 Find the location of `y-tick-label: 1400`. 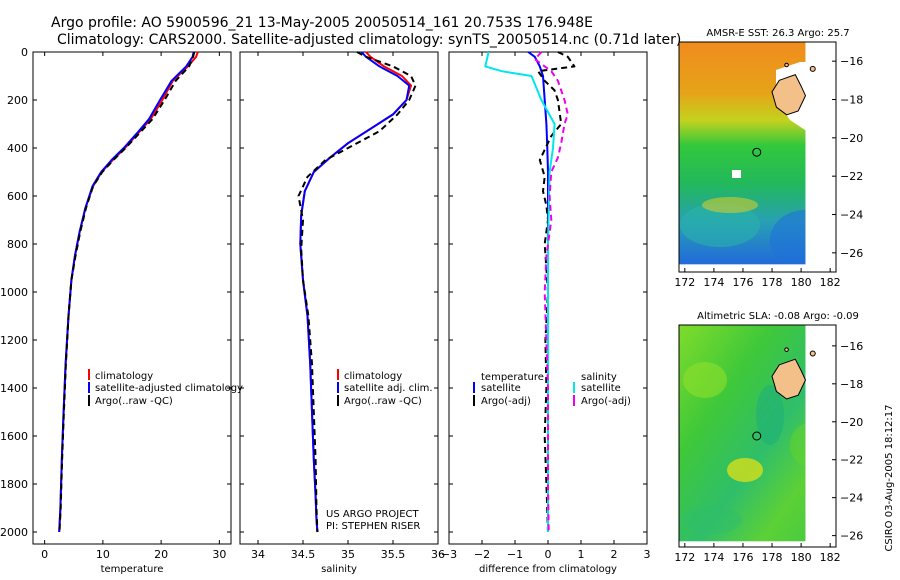

y-tick-label: 1400 is located at coordinates (14, 388).